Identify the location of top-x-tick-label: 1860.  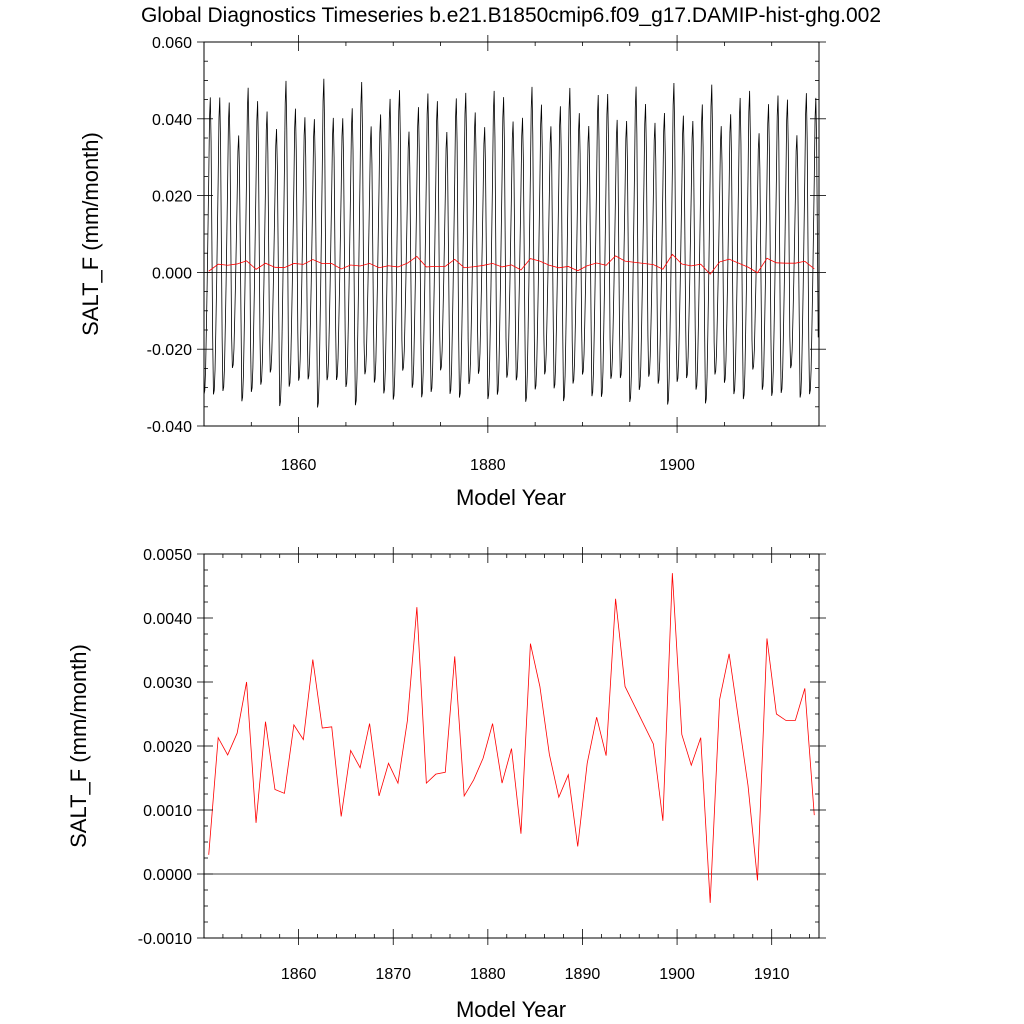
(299, 465).